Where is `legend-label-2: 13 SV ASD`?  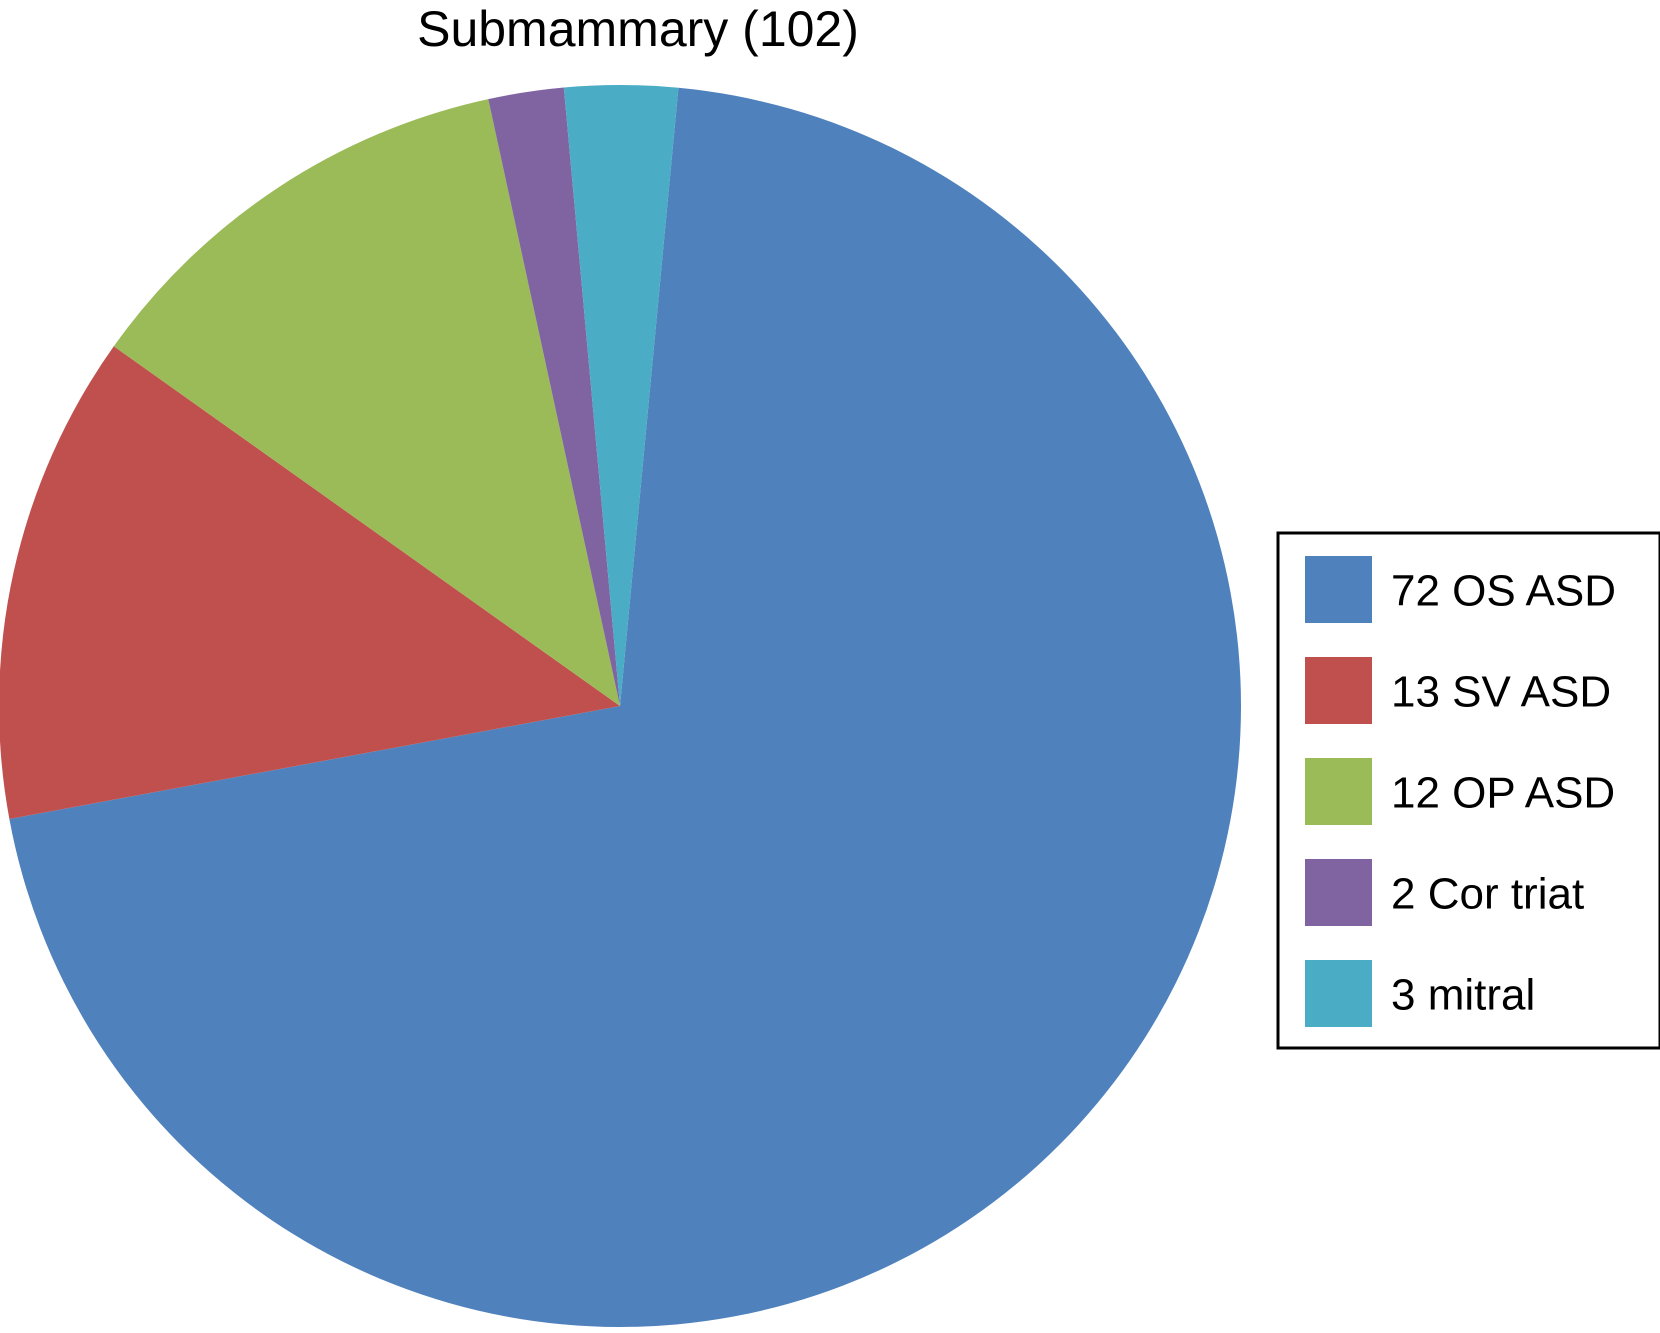 legend-label-2: 13 SV ASD is located at coordinates (1501, 692).